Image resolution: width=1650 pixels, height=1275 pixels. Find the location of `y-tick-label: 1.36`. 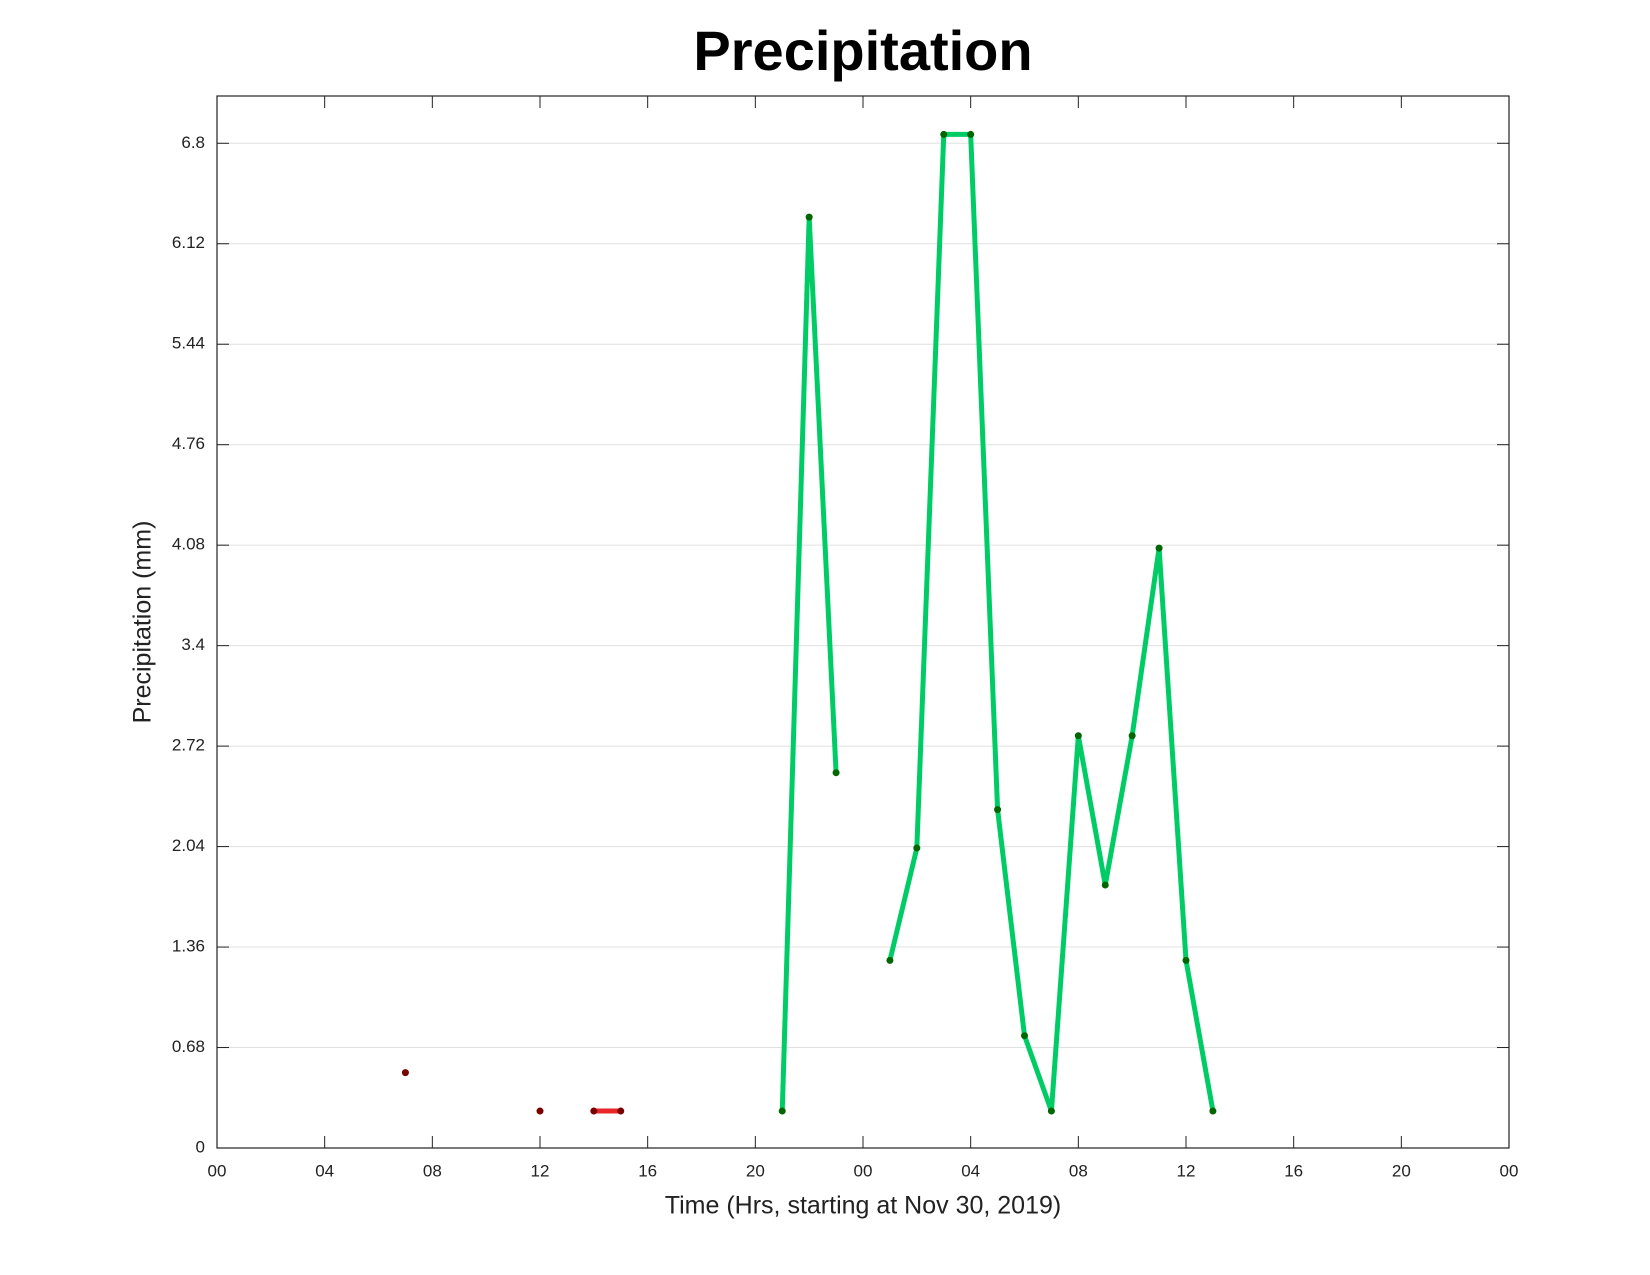

y-tick-label: 1.36 is located at coordinates (188, 946).